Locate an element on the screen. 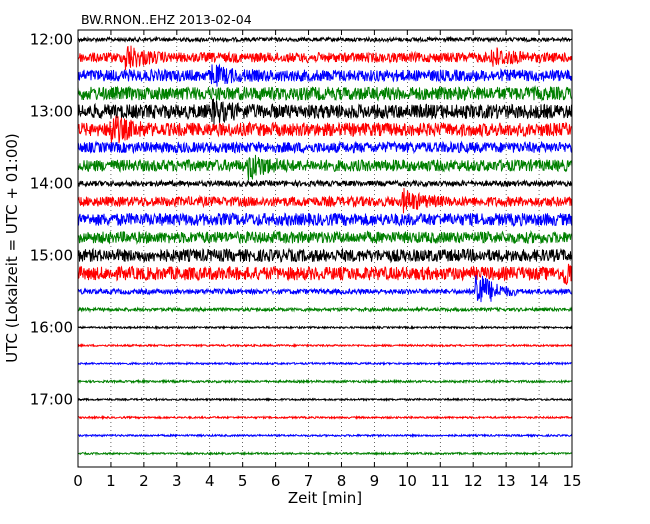 Image resolution: width=650 pixels, height=524 pixels. y-axis-label: UTC (Lokalzeit = UTC + 01:00) is located at coordinates (12, 248).